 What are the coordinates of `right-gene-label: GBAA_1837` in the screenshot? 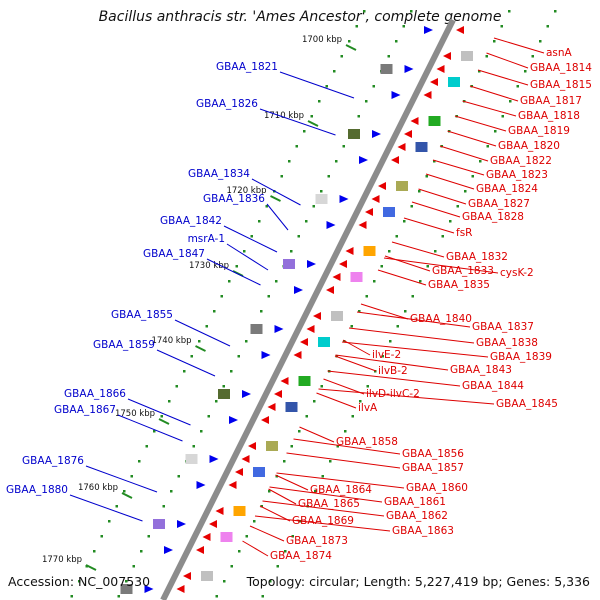 It's located at (503, 327).